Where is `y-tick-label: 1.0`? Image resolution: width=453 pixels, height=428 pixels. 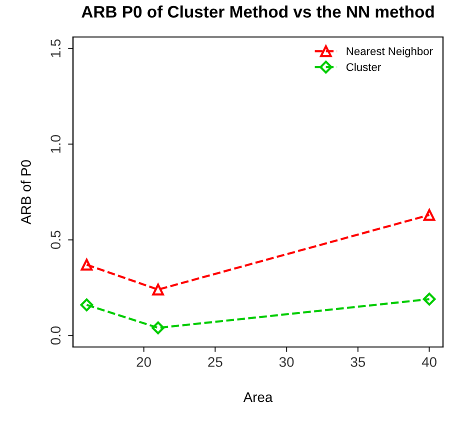
y-tick-label: 1.0 is located at coordinates (55, 144).